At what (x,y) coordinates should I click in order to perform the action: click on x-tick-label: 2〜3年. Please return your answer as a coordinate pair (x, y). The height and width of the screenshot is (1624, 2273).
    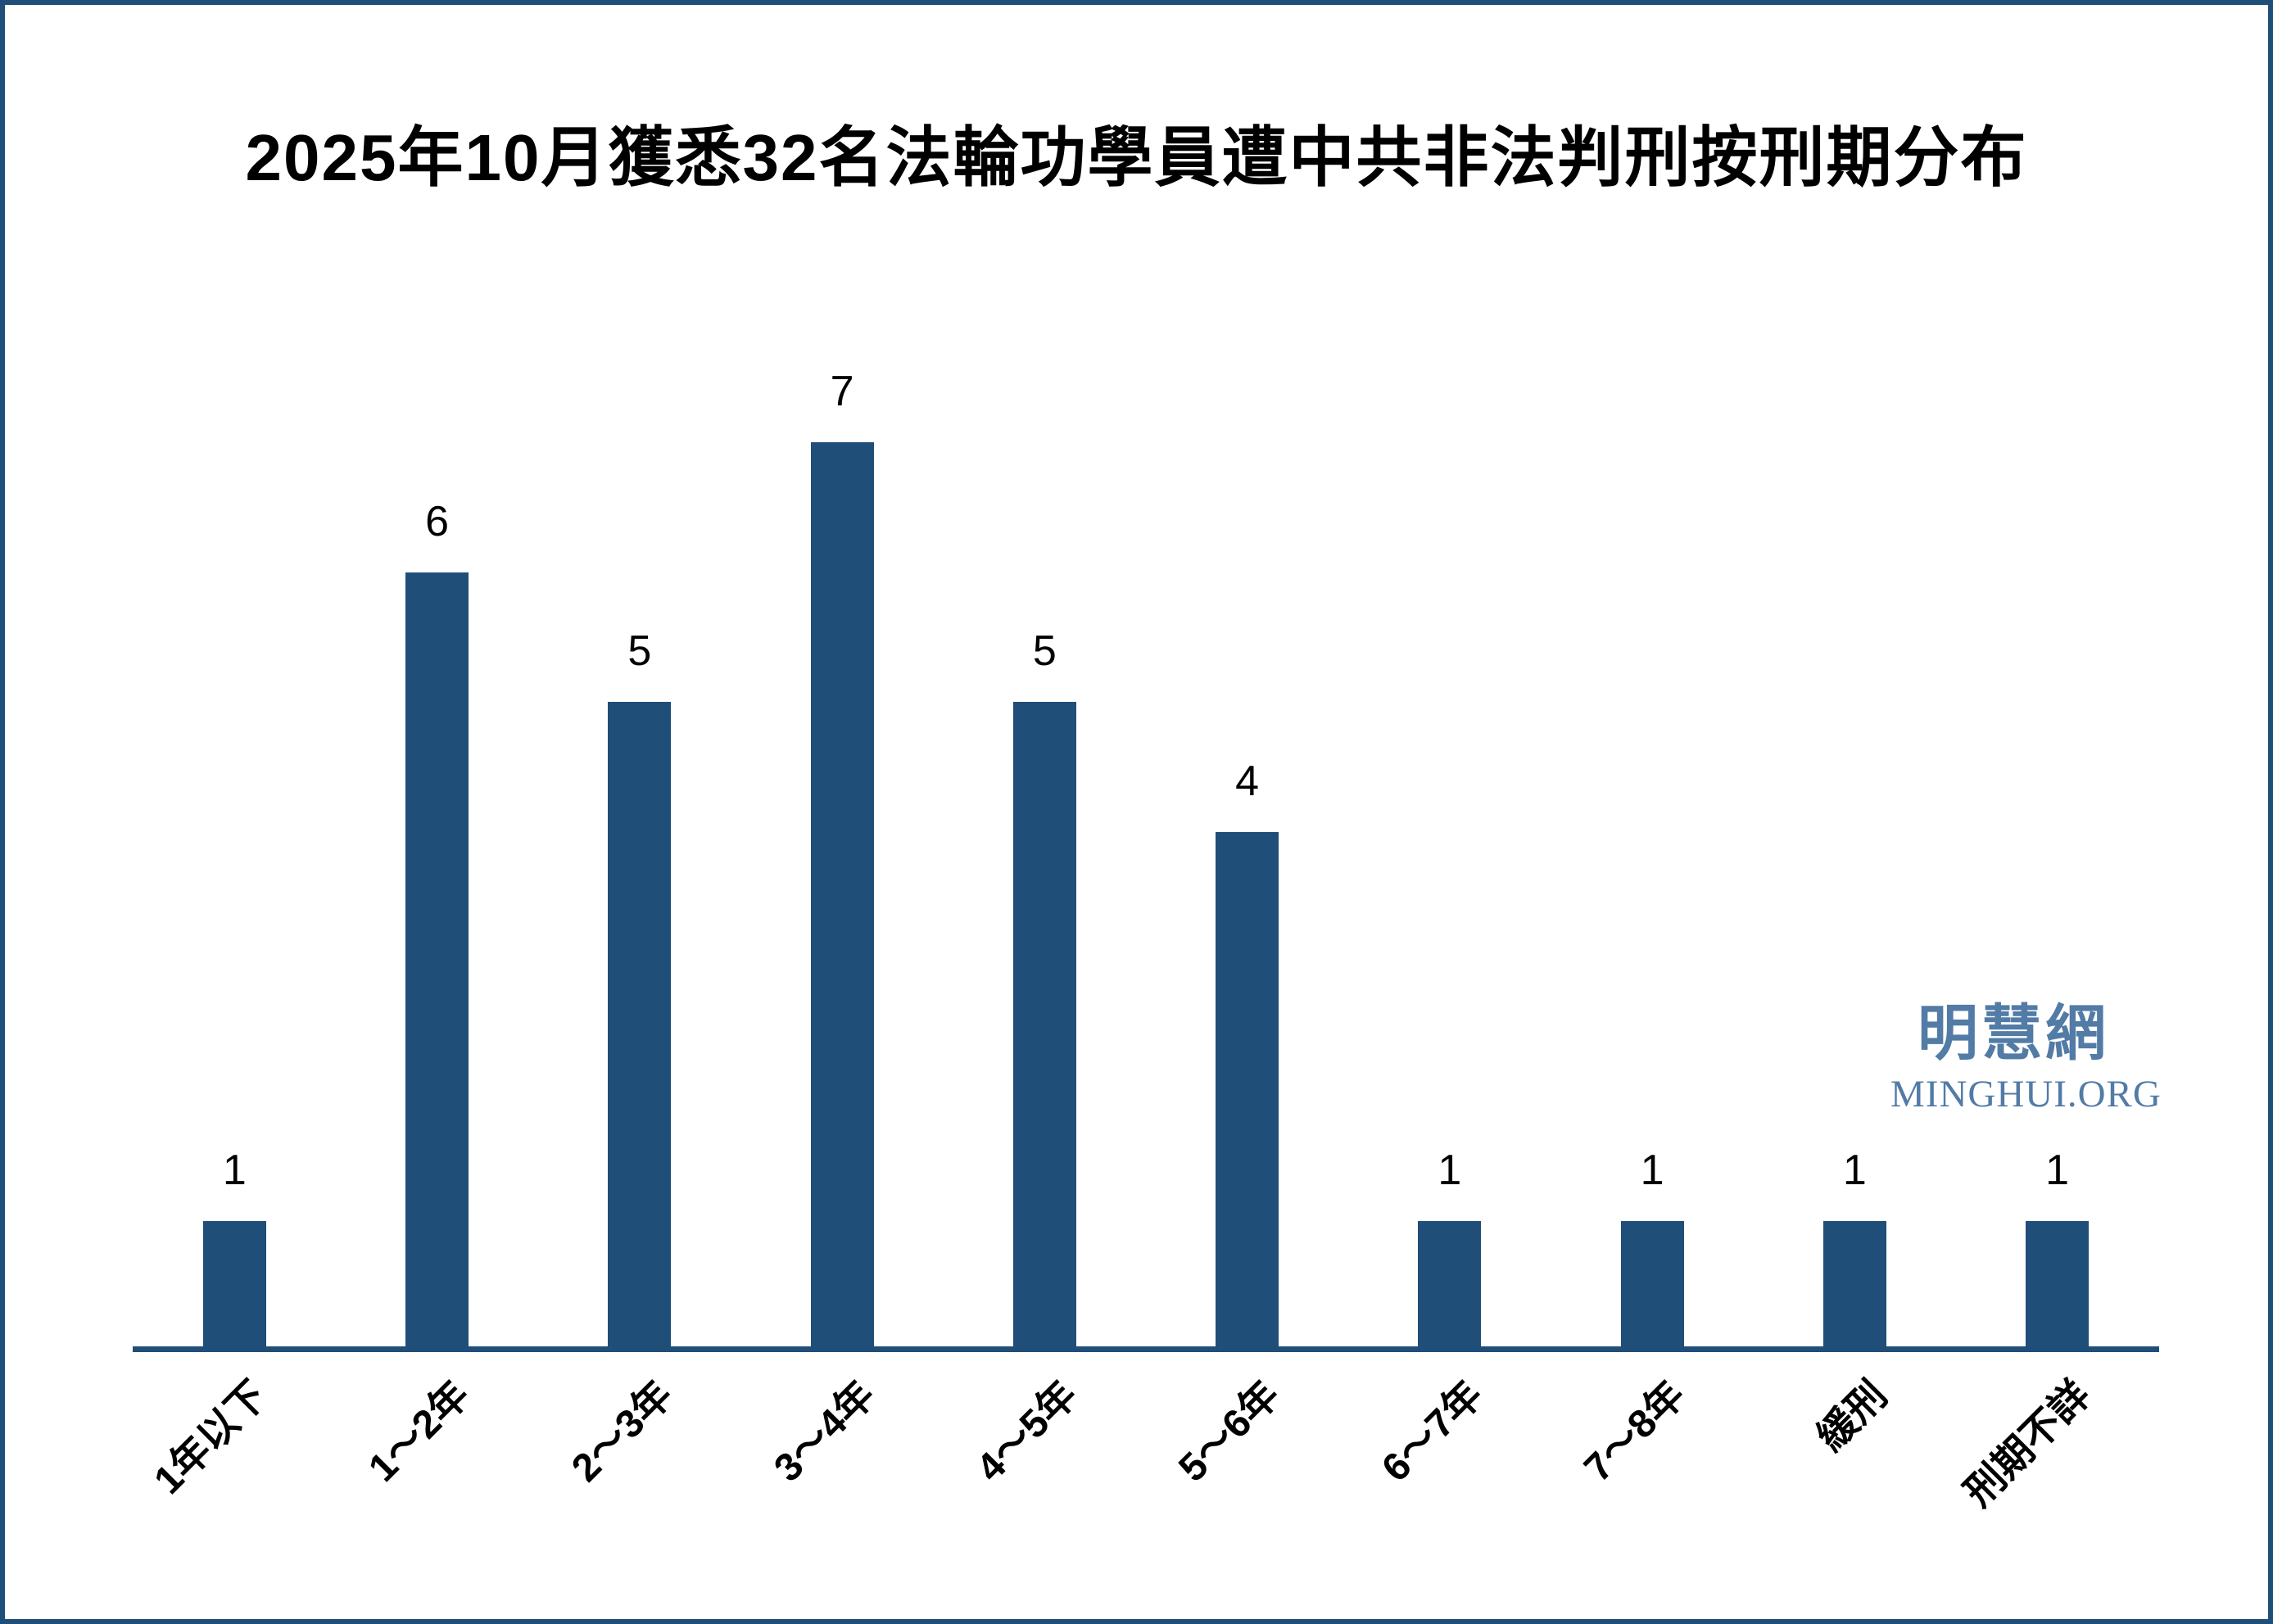
    Looking at the image, I should click on (622, 1432).